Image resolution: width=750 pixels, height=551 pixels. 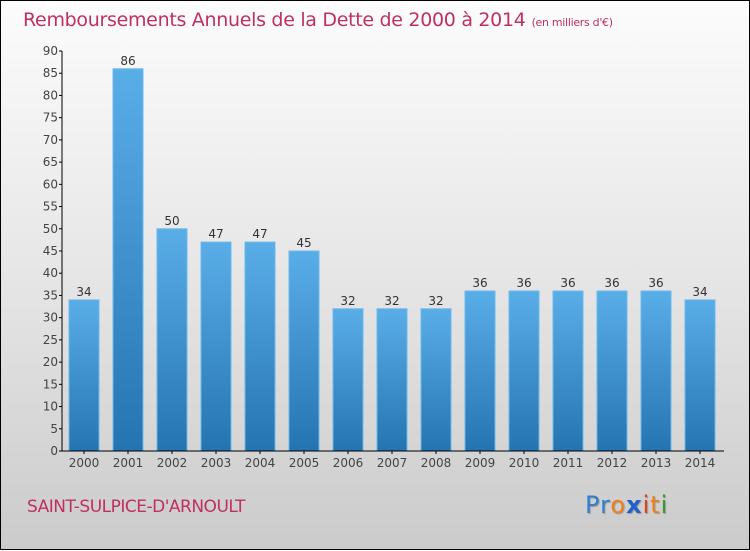 I want to click on y-tick-label: 5, so click(x=54, y=429).